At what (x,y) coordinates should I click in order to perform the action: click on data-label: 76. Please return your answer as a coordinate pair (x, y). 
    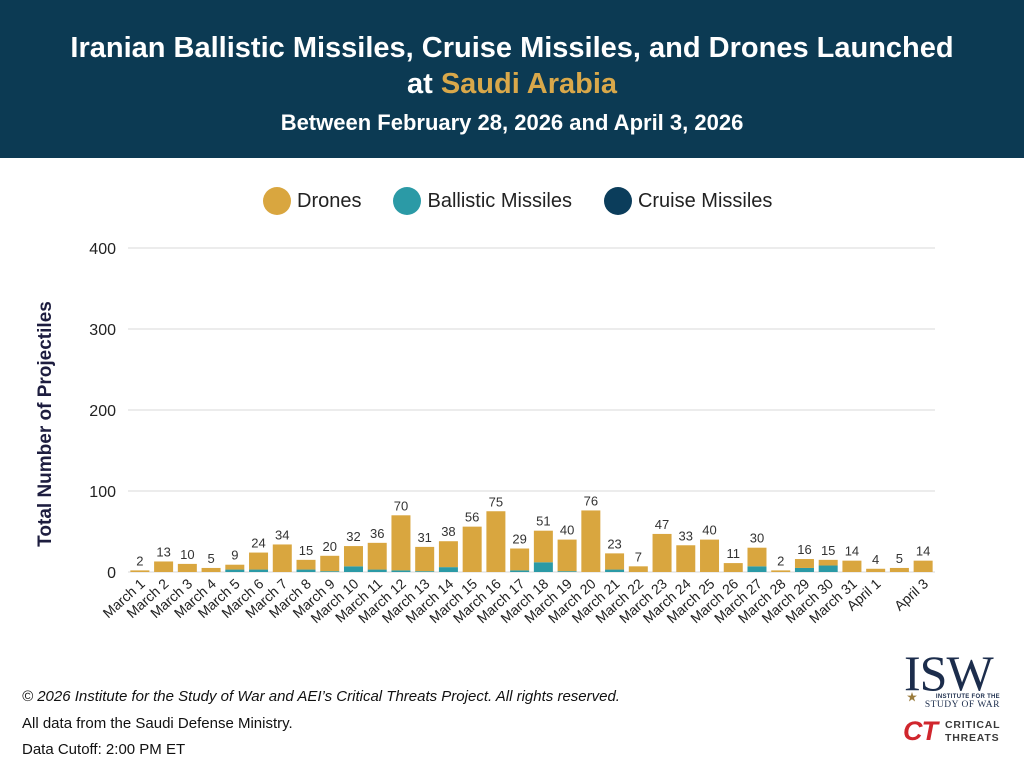
    Looking at the image, I should click on (591, 500).